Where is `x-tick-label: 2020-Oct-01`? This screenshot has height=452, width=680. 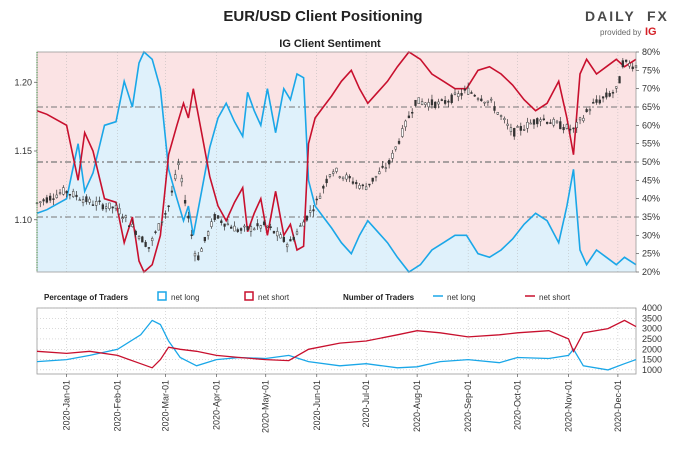
x-tick-label: 2020-Oct-01 is located at coordinates (518, 405).